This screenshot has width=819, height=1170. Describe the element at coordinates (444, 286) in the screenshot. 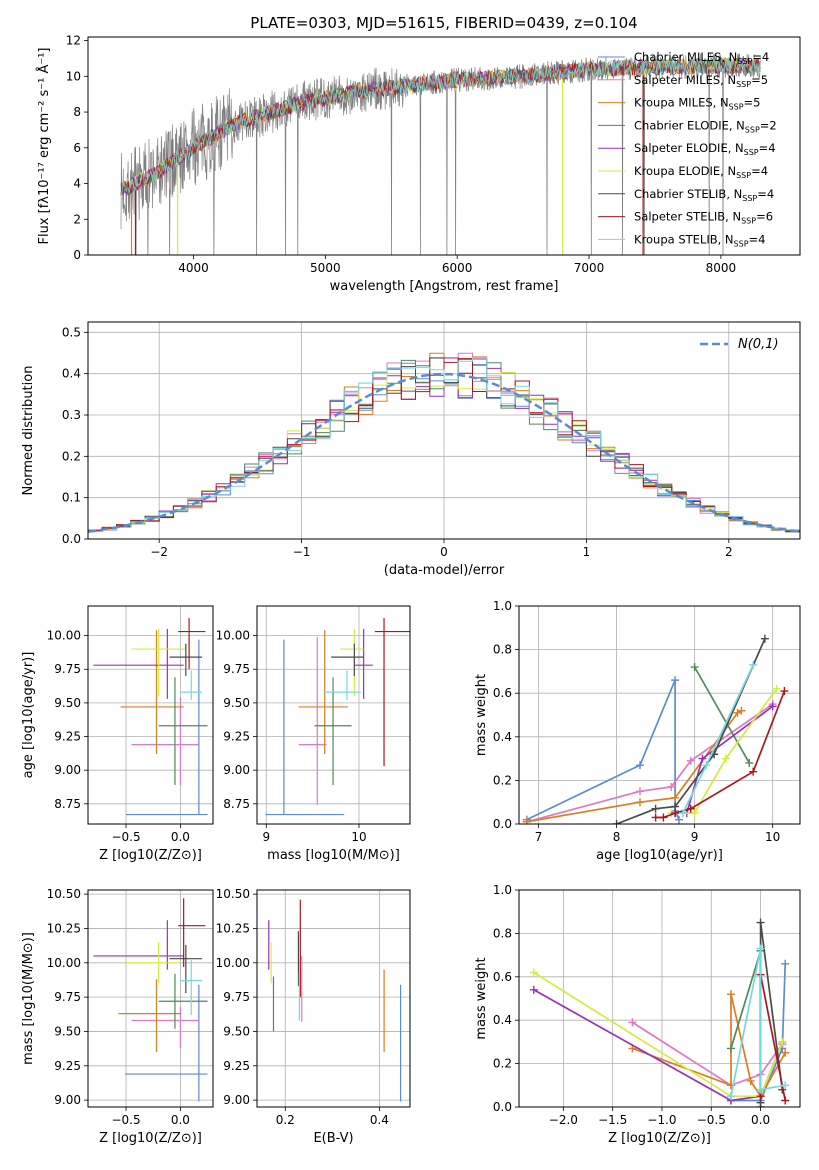

I see `x-axis-label: wavelength [Angstrom, rest frame]` at that location.